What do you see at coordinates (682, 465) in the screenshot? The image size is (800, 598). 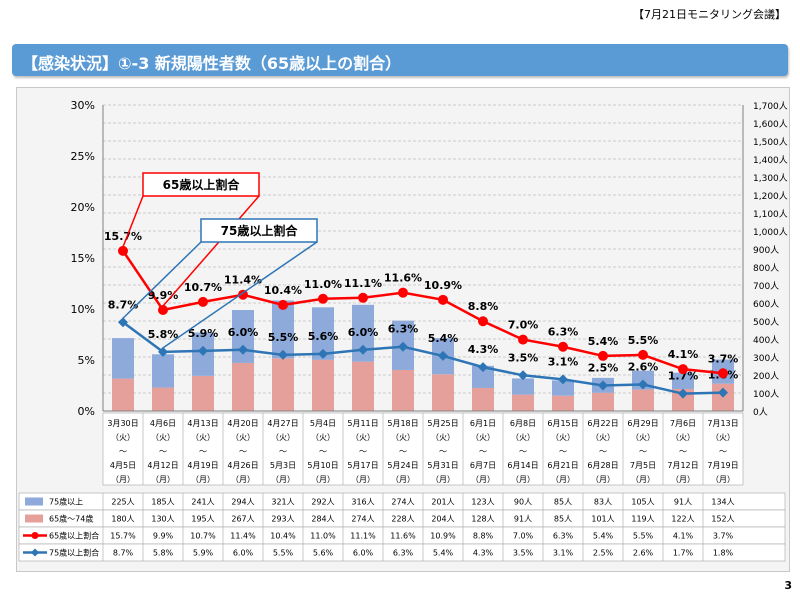 I see `category-end-date: 7月12日` at bounding box center [682, 465].